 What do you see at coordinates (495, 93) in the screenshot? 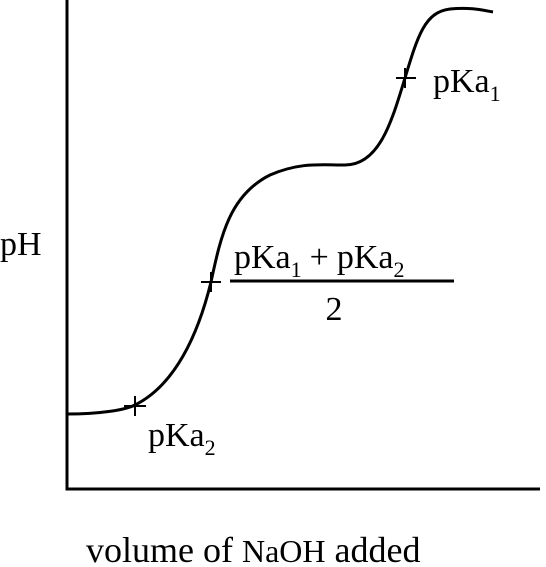
I see `pka1-subscript: 1` at bounding box center [495, 93].